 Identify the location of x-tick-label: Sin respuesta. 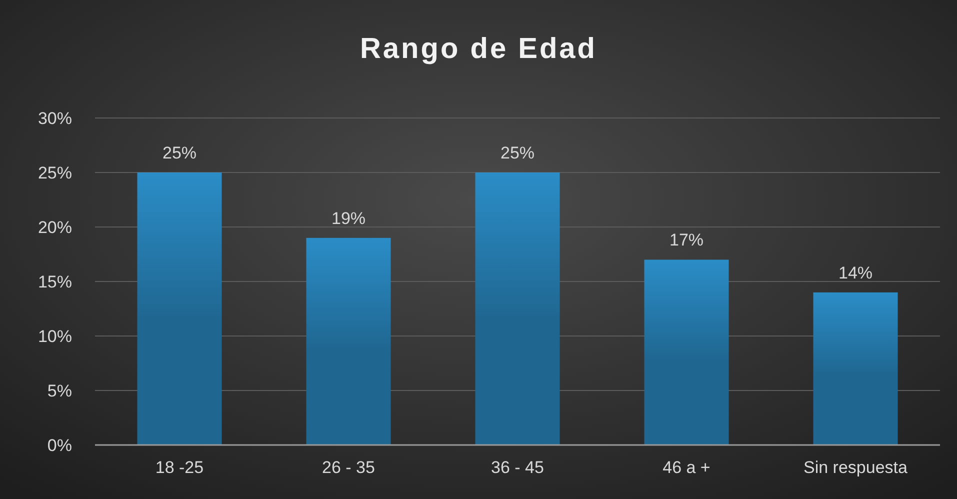
(856, 467).